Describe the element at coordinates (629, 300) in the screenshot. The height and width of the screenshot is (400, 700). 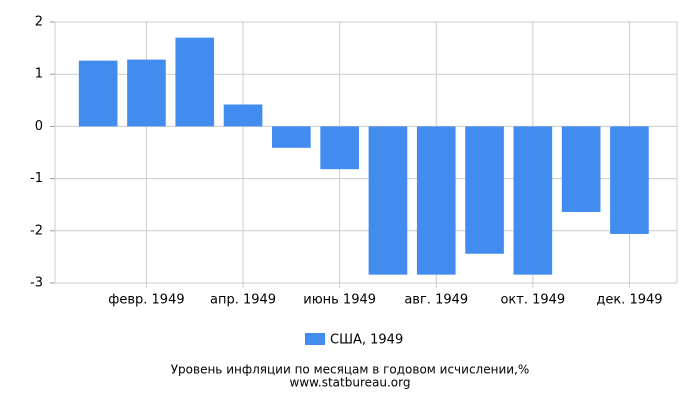
I see `x-tick-label: дек. 1949` at that location.